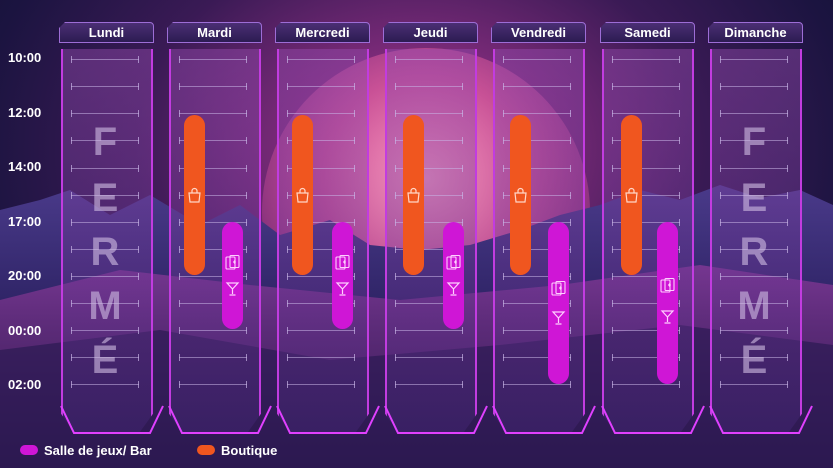 The width and height of the screenshot is (833, 468). I want to click on closed-letter: F, so click(754, 142).